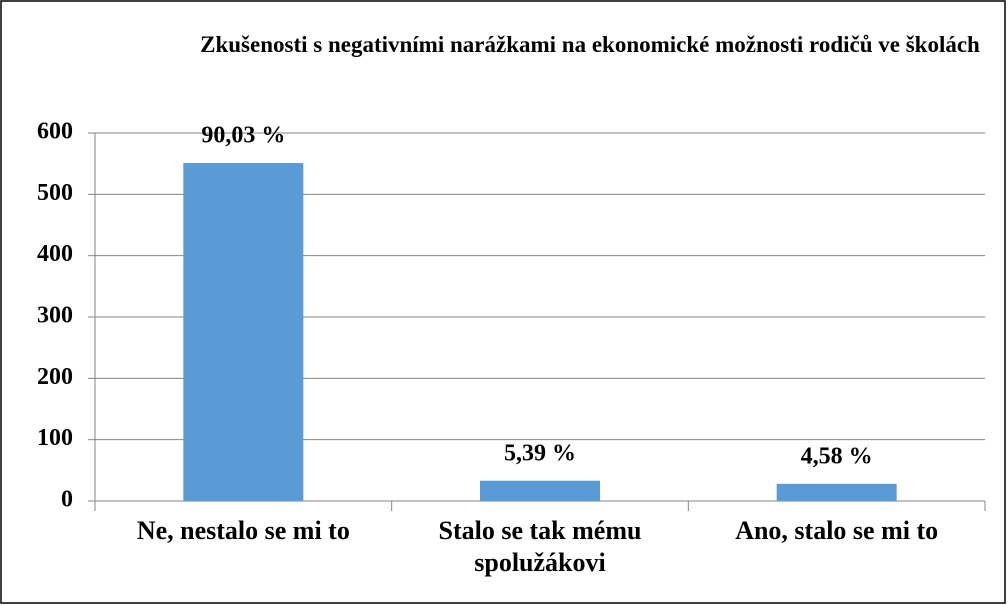 The width and height of the screenshot is (1008, 605). What do you see at coordinates (243, 136) in the screenshot?
I see `bar-annotation: 90,03 %` at bounding box center [243, 136].